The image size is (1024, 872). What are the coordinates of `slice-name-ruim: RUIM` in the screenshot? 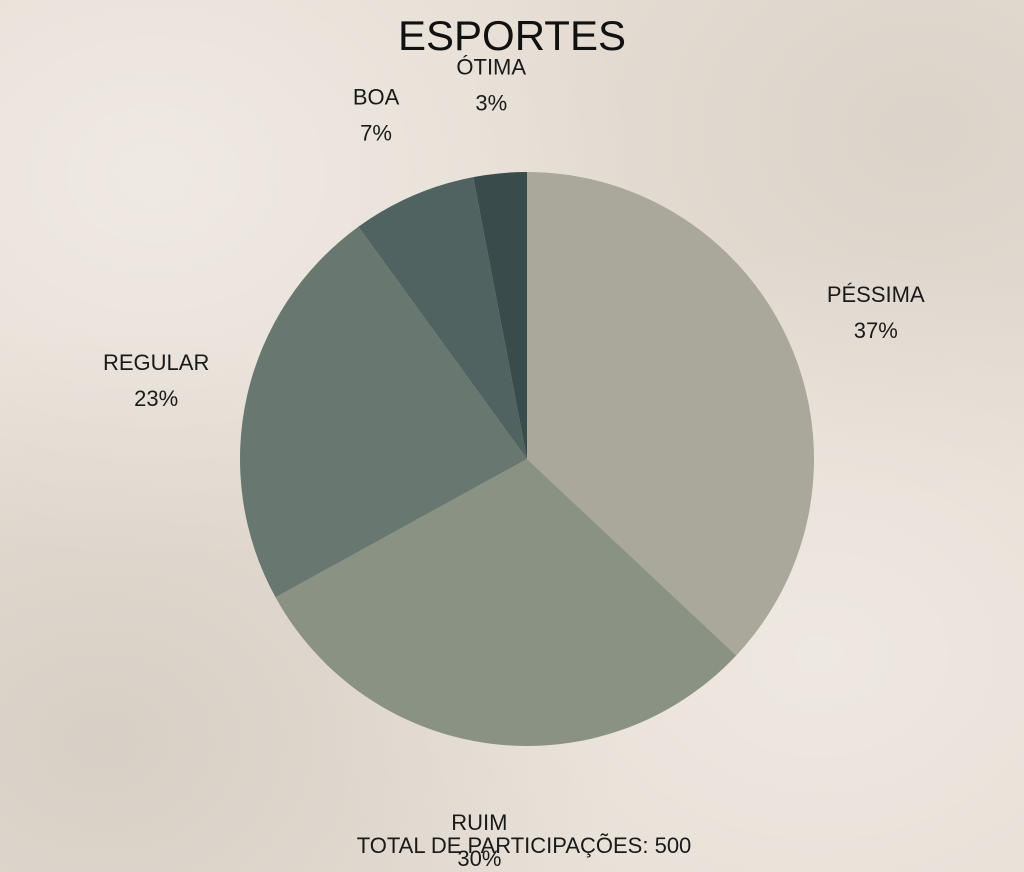 It's located at (479, 822).